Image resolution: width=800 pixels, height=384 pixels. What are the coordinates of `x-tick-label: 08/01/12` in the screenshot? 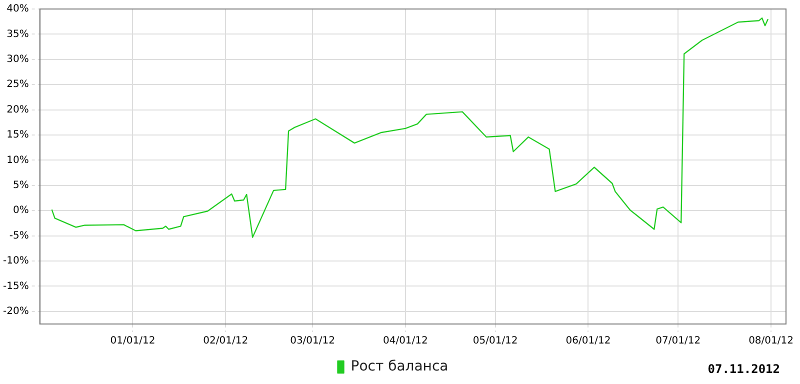 It's located at (771, 341).